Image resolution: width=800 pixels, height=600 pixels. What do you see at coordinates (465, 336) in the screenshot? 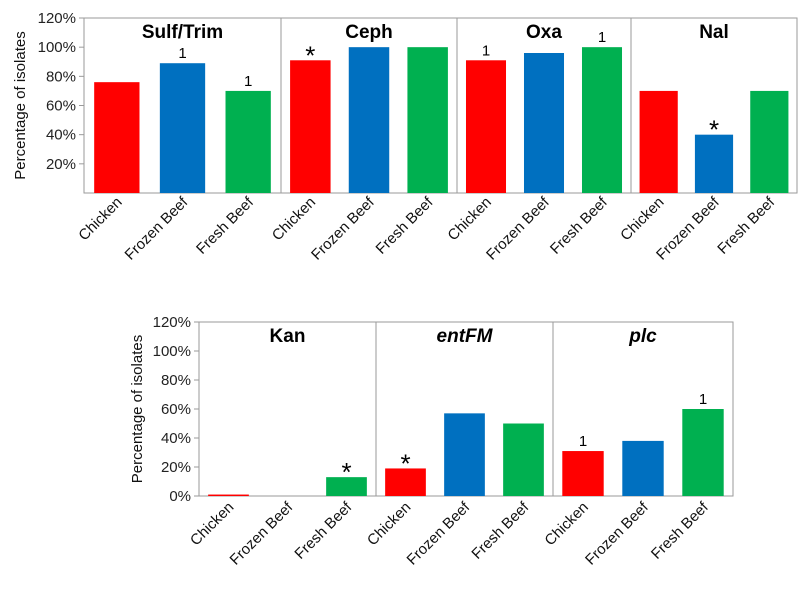
I see `panel-title: entFM` at bounding box center [465, 336].